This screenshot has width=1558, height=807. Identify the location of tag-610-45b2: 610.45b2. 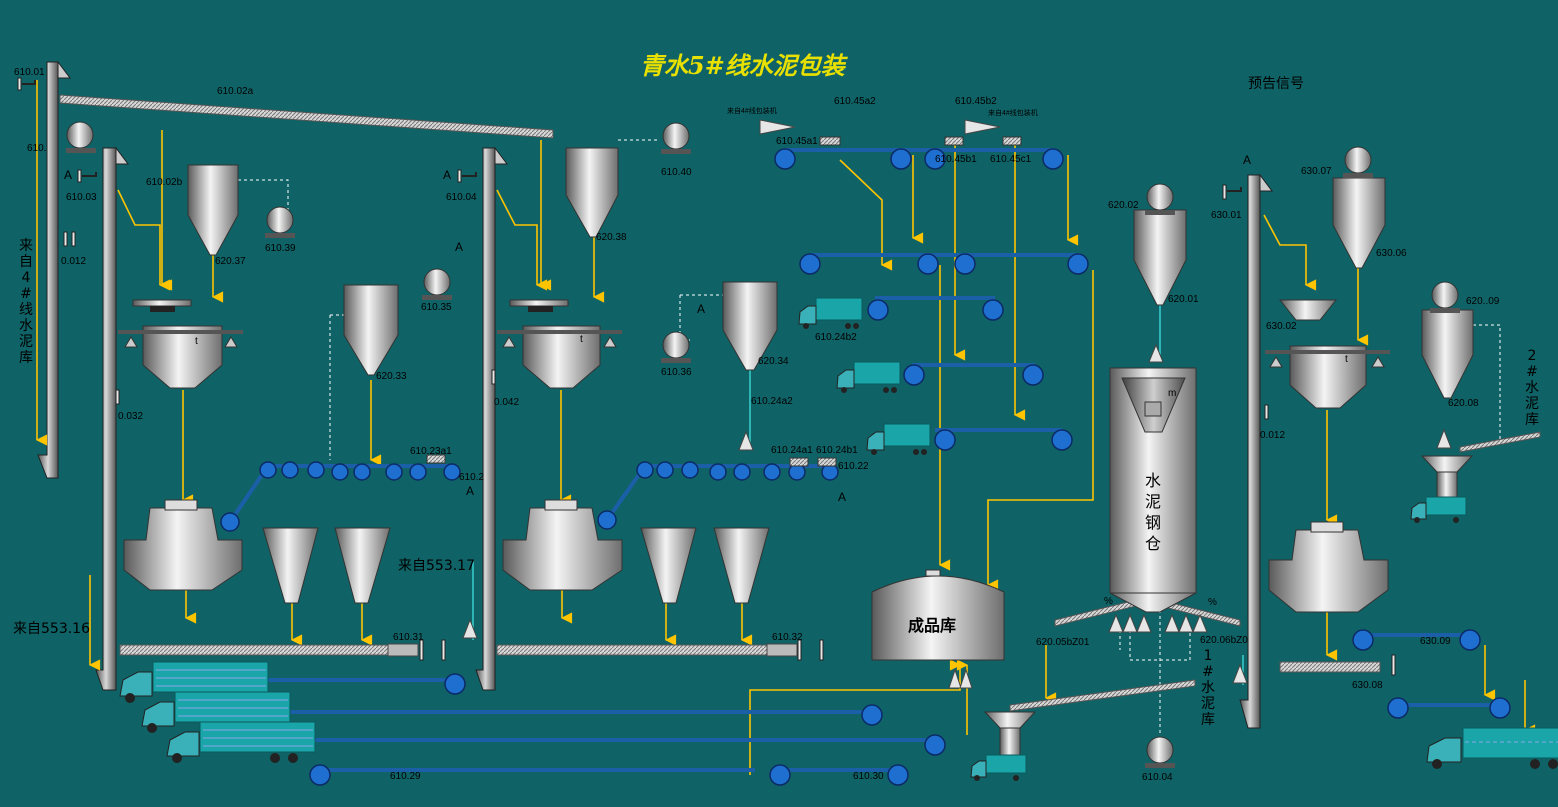
(976, 101).